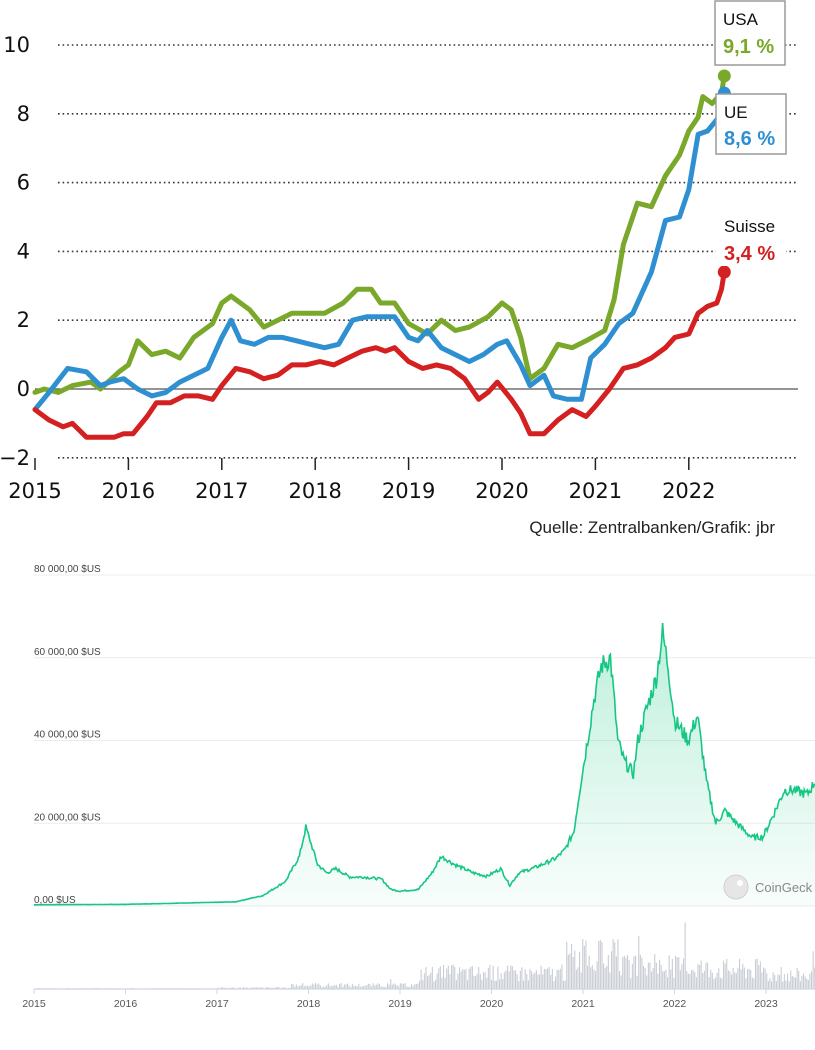 This screenshot has width=815, height=1050. What do you see at coordinates (67, 817) in the screenshot?
I see `y-tick-label: 20 000,00 $US` at bounding box center [67, 817].